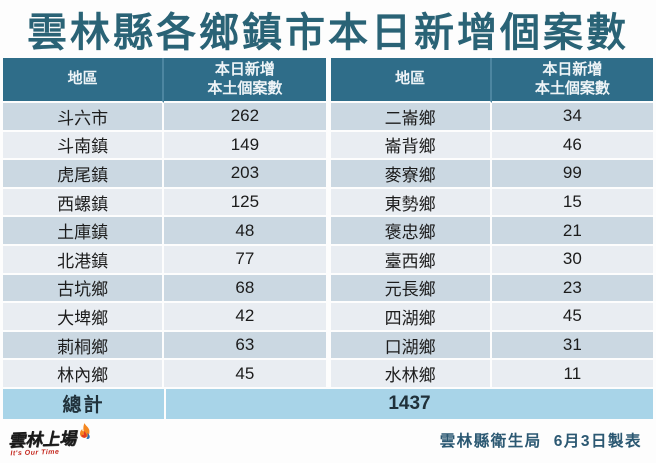  Describe the element at coordinates (245, 317) in the screenshot. I see `cases-cell: 42` at that location.